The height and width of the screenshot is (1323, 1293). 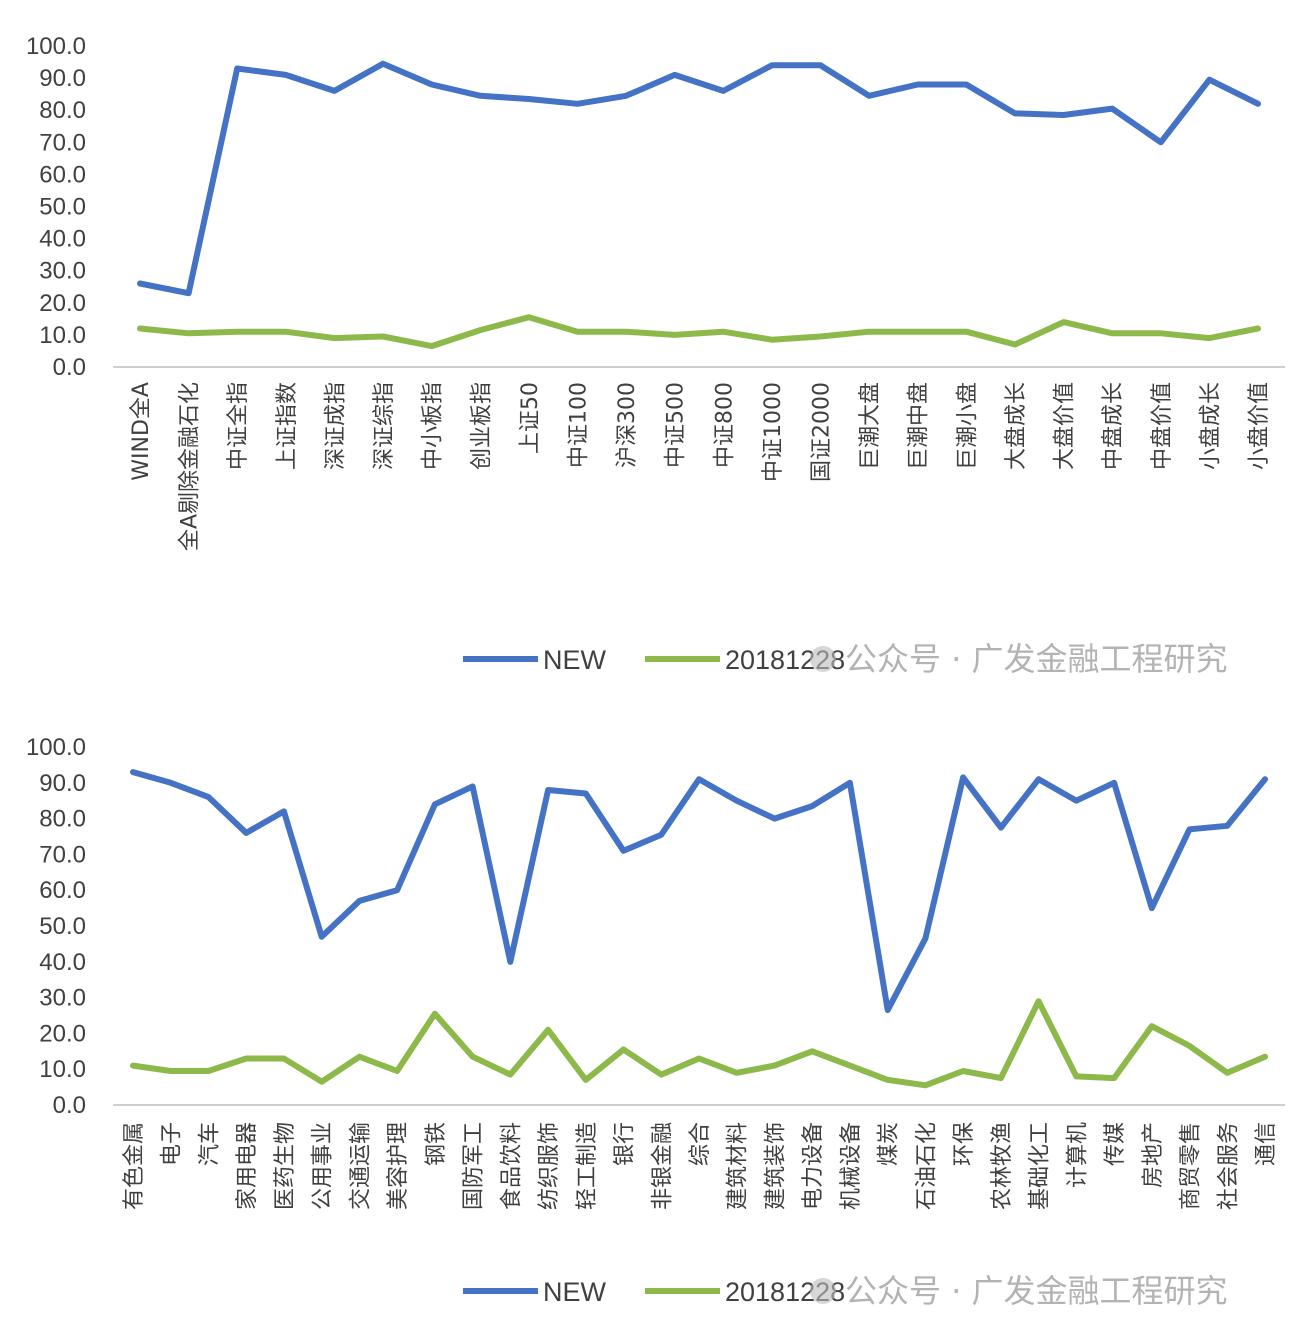 I want to click on x-tick-label: 房地产, so click(x=1153, y=1155).